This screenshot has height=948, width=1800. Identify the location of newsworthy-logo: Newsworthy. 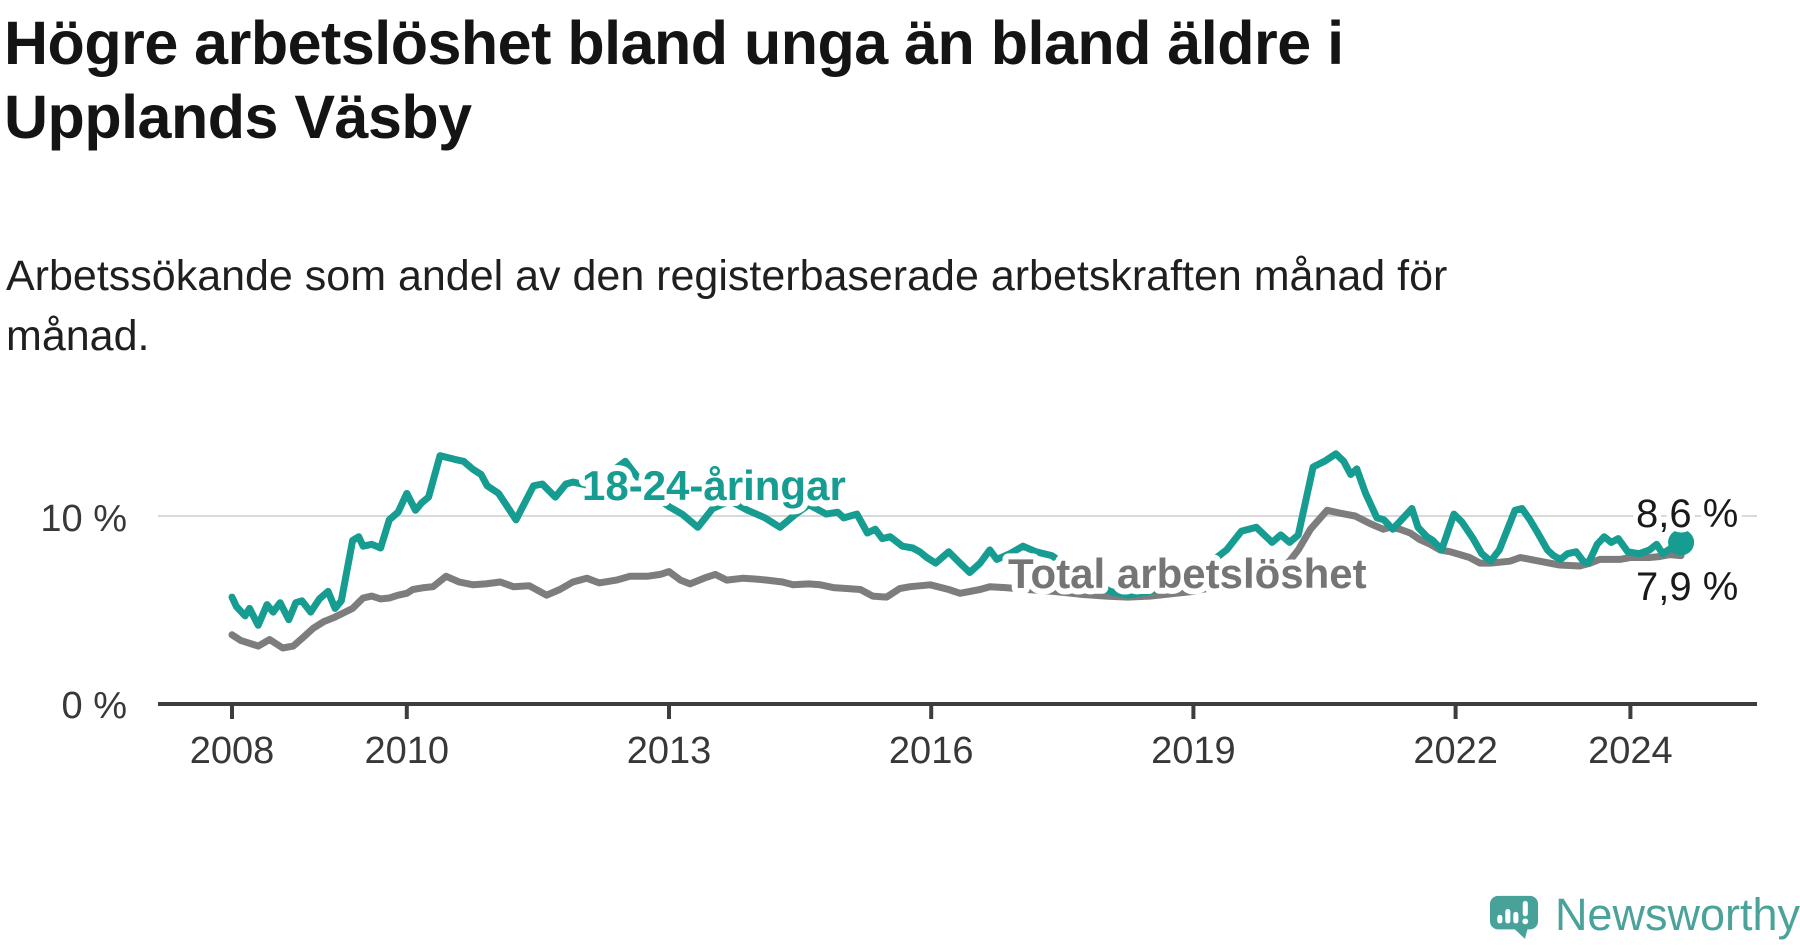
(1645, 917).